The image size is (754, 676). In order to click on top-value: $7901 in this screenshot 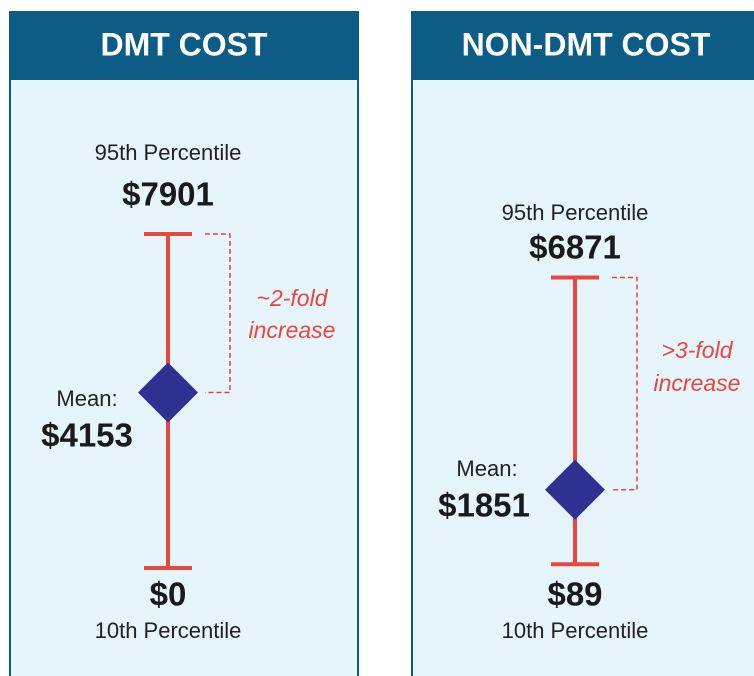, I will do `click(168, 194)`.